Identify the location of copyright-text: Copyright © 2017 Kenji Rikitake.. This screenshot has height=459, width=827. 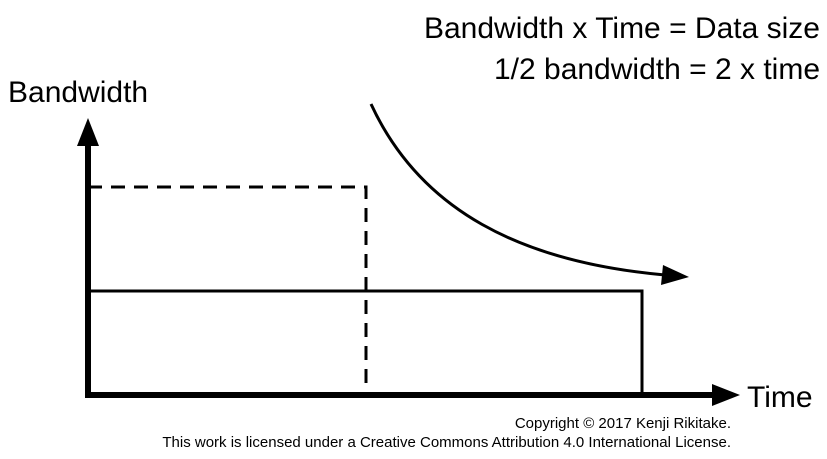
(623, 423).